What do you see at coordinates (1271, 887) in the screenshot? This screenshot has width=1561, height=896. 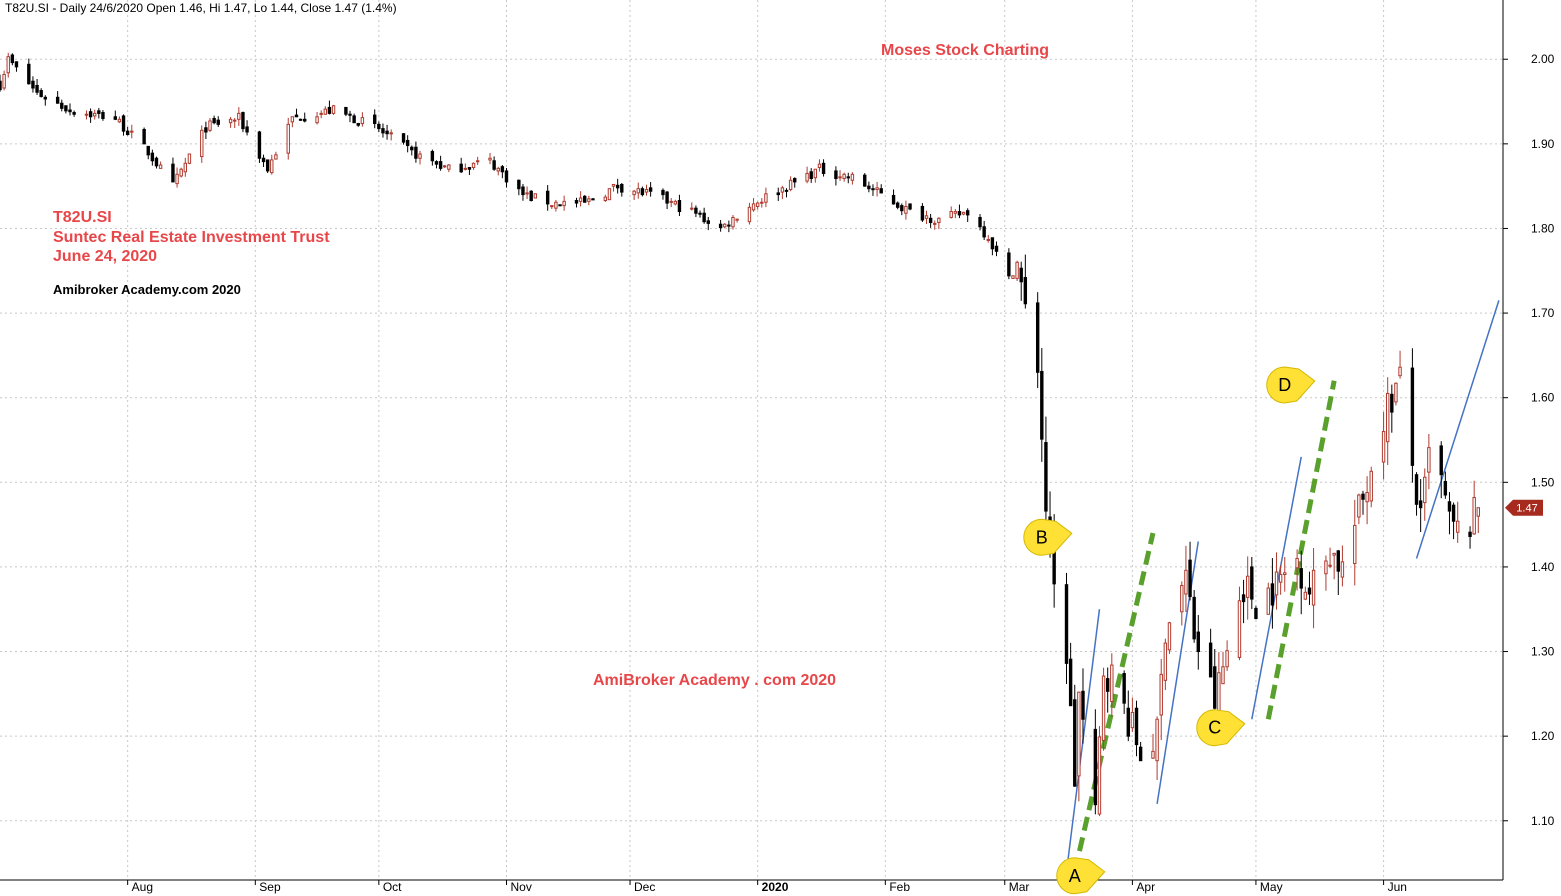 I see `x-tick-label: May` at bounding box center [1271, 887].